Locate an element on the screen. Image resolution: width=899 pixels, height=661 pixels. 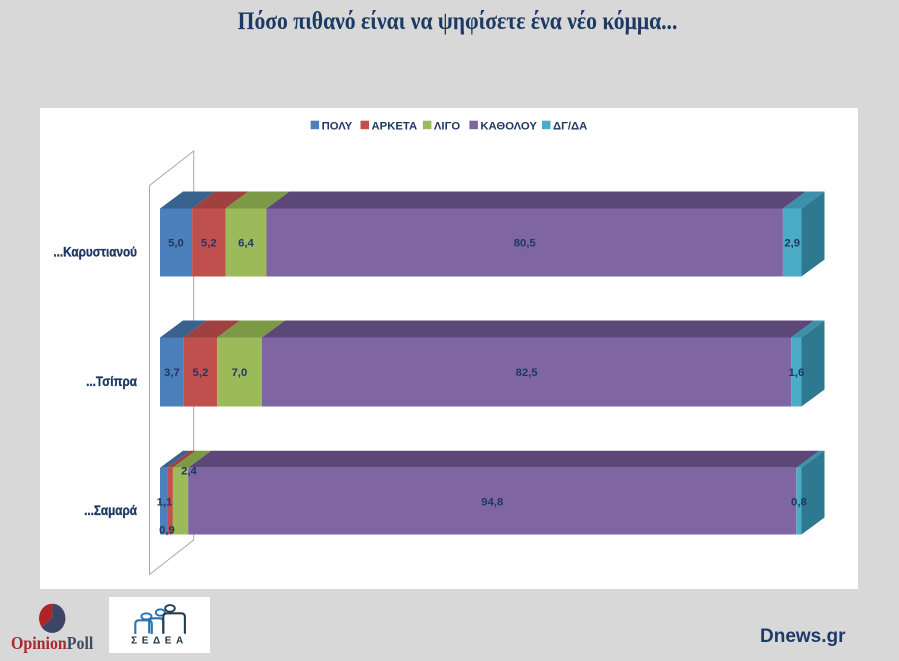
svg-text: 6,4 is located at coordinates (246, 244).